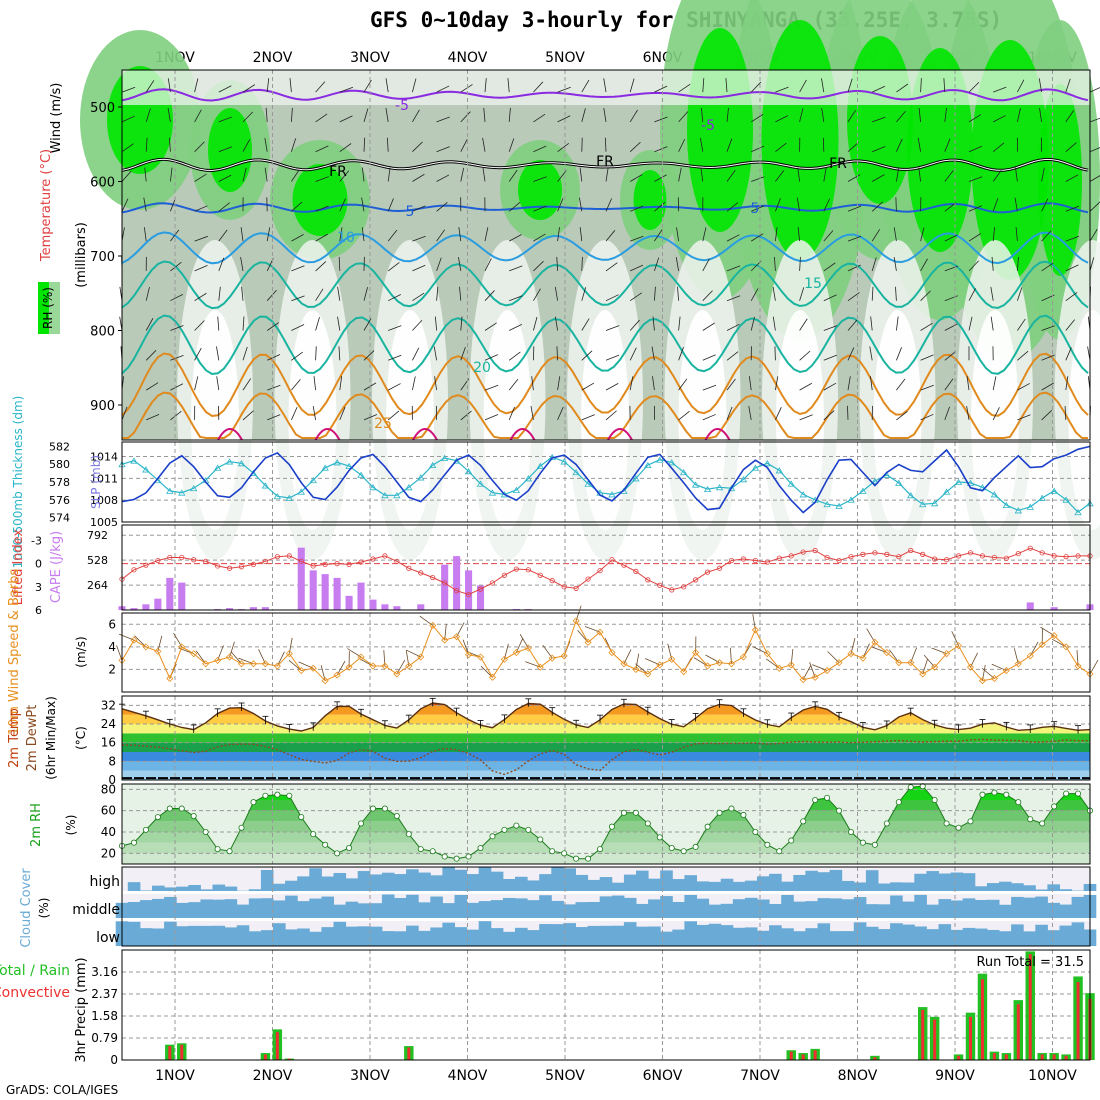 This screenshot has height=1100, width=1100. Describe the element at coordinates (59, 482) in the screenshot. I see `thickness-tick: 578` at that location.